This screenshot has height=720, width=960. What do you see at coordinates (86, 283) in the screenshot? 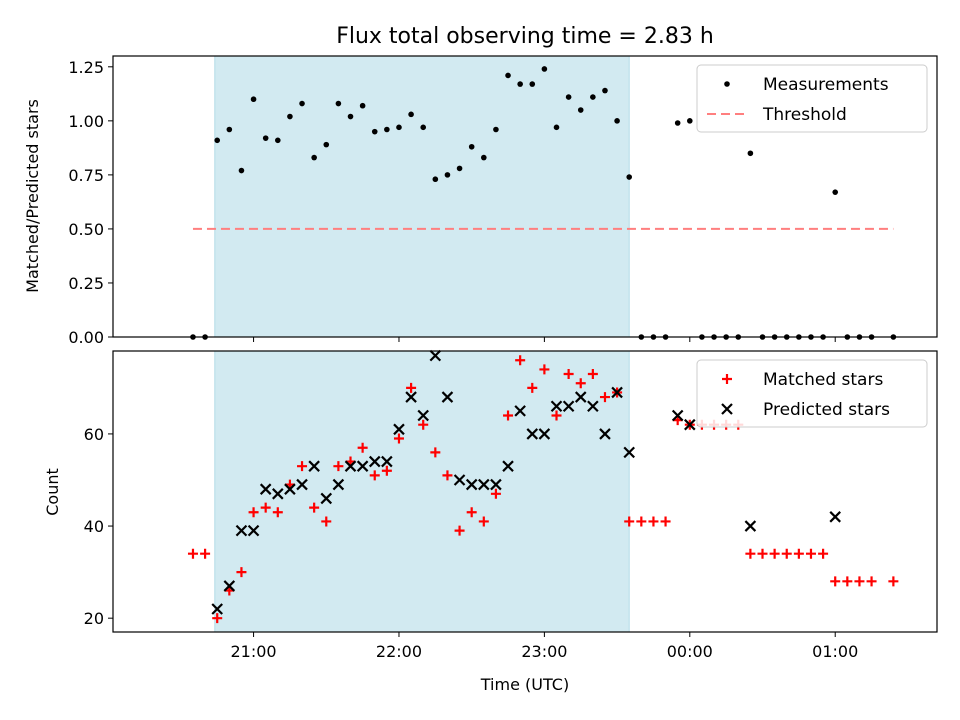
I see `y-tick-label: 0.25` at bounding box center [86, 283].